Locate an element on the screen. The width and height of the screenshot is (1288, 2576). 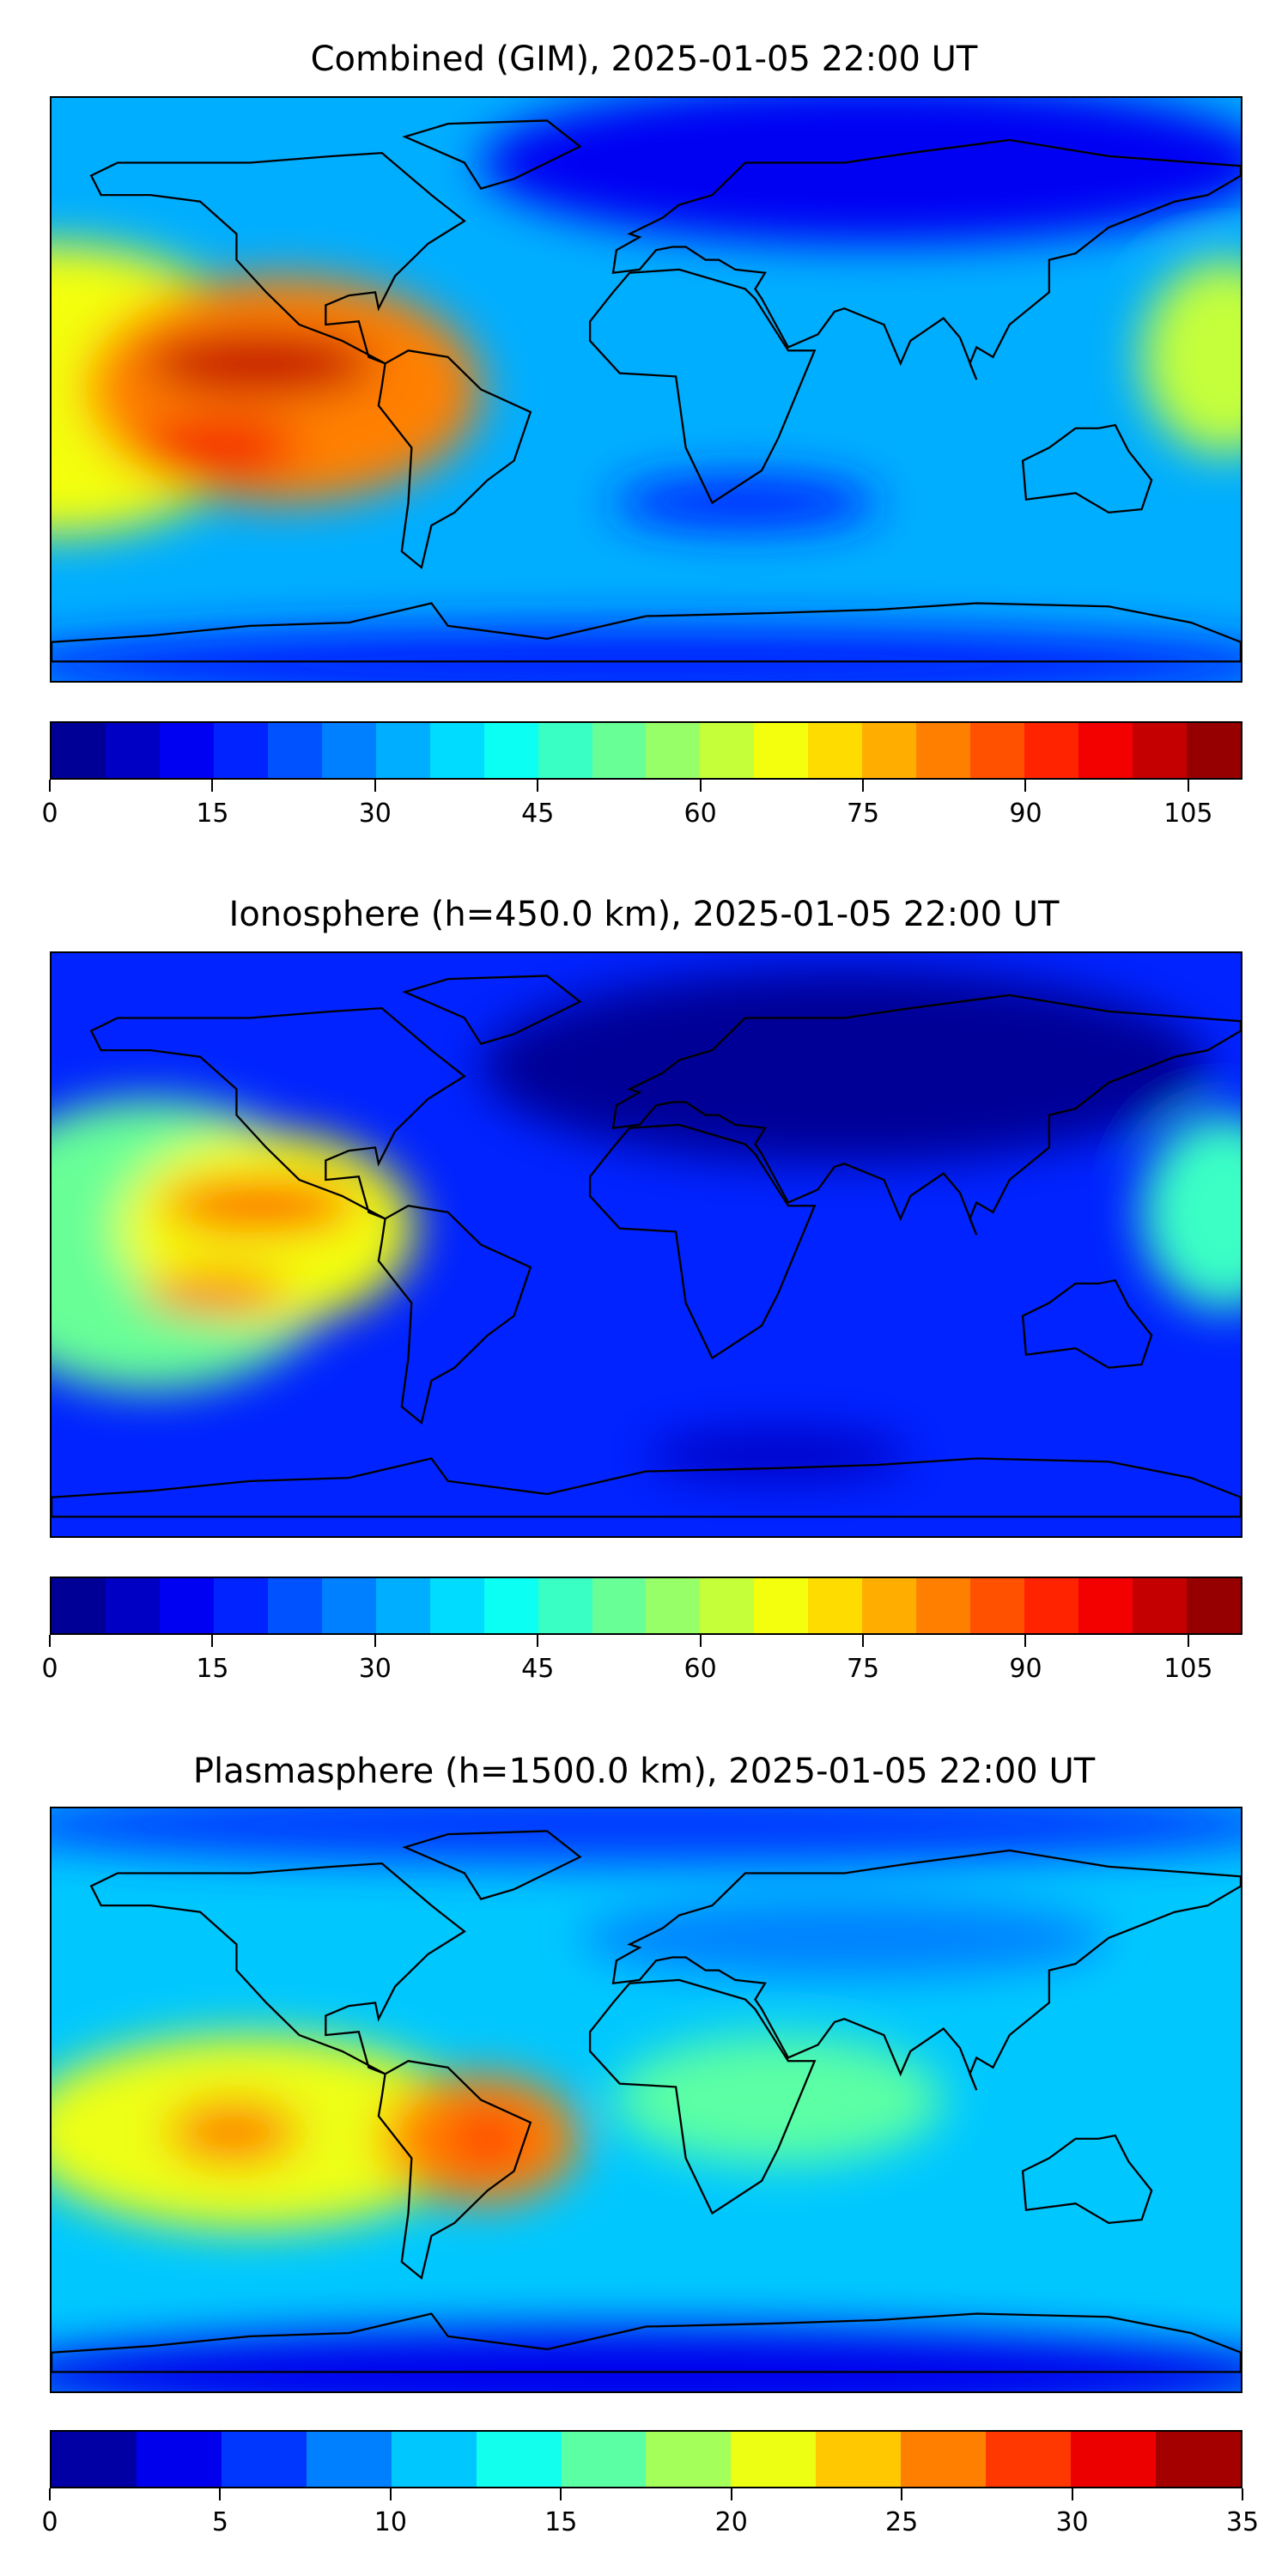
coastline-south-america is located at coordinates (455, 1315).